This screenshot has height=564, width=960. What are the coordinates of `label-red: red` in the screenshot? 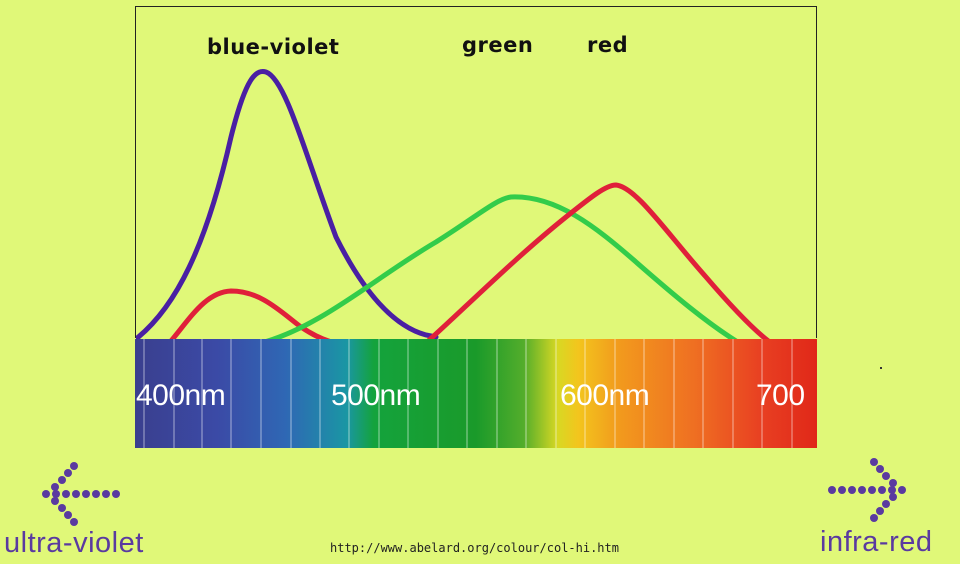 It's located at (608, 45).